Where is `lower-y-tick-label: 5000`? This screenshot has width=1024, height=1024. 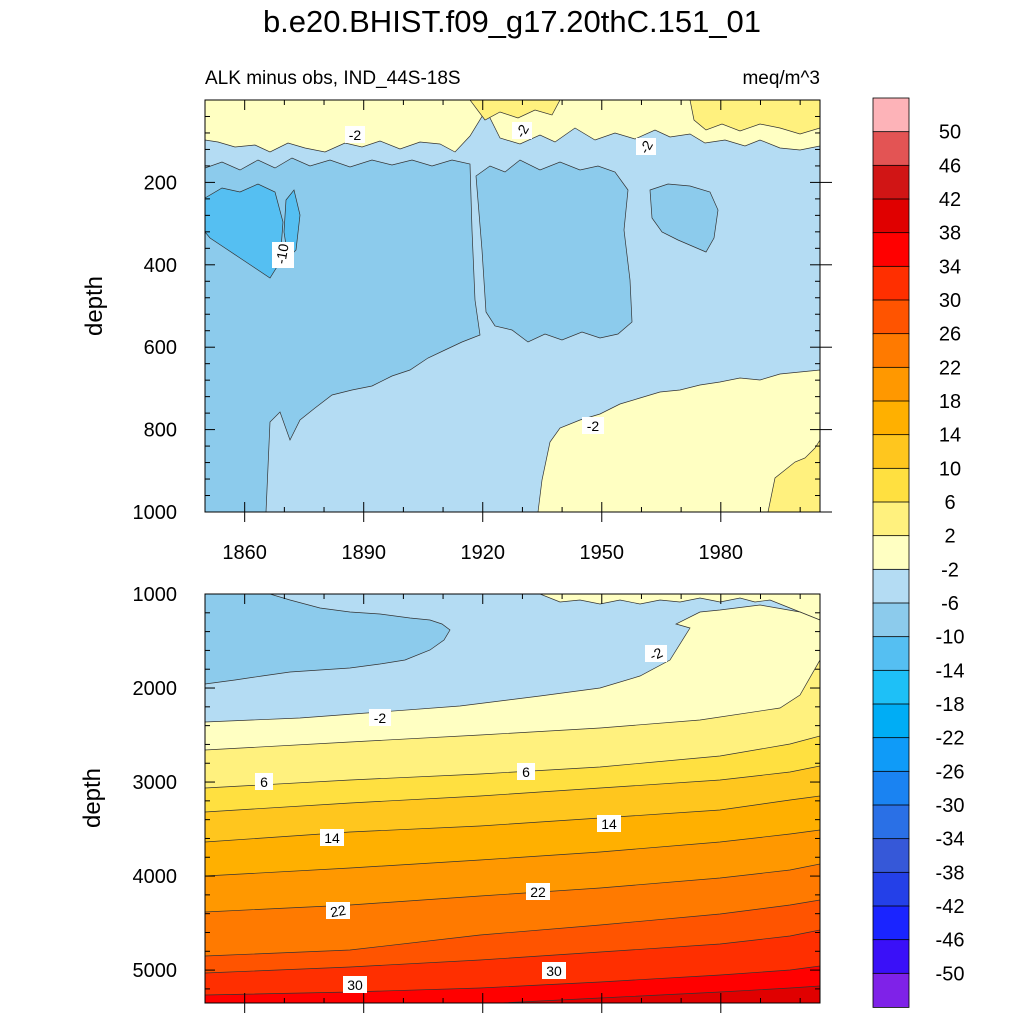
lower-y-tick-label: 5000 is located at coordinates (155, 971).